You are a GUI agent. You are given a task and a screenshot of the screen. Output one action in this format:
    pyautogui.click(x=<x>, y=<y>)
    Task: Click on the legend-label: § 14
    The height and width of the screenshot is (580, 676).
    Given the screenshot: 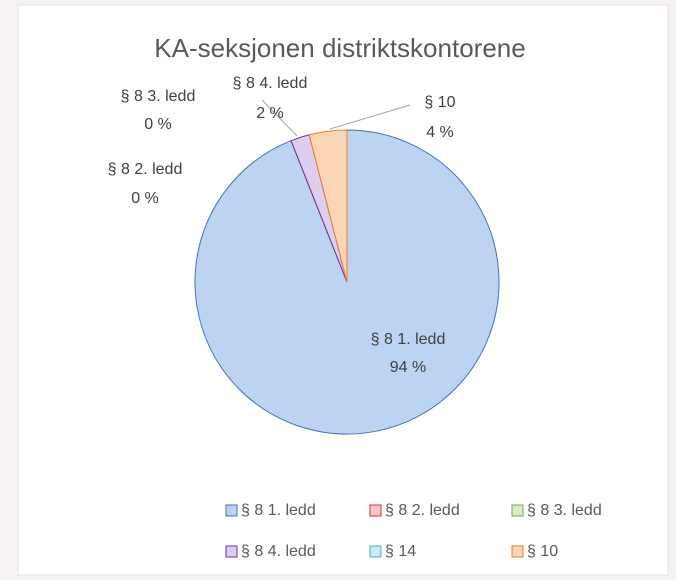 What is the action you would take?
    pyautogui.click(x=400, y=551)
    